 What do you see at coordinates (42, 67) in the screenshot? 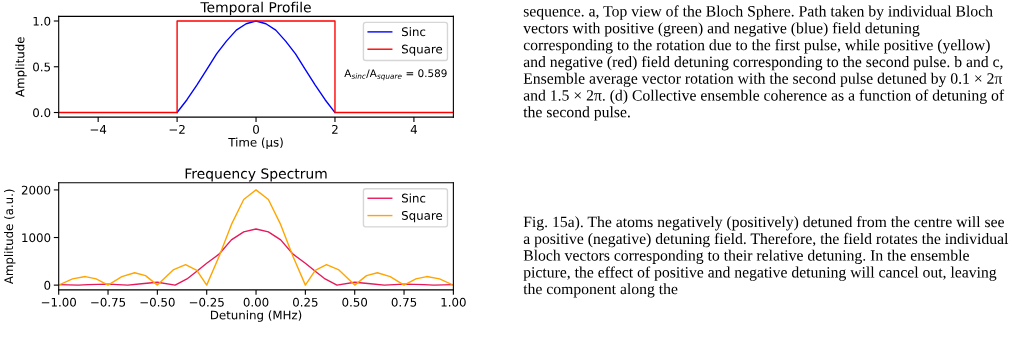
I see `y-tick-label: 0.5` at bounding box center [42, 67].